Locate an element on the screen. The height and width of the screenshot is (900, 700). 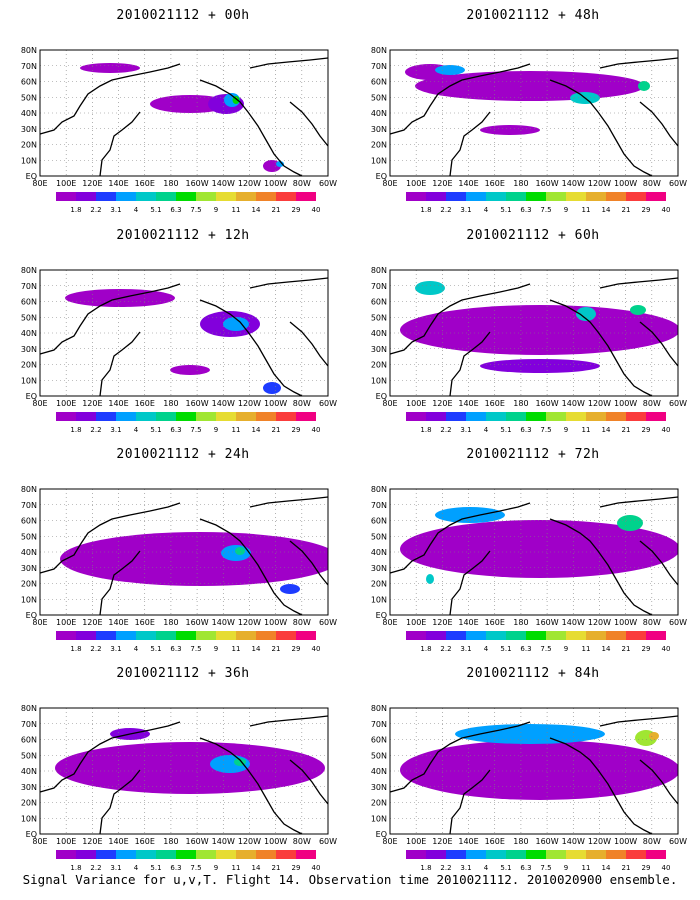
colorbar-label: 2.2 is located at coordinates (95, 649).